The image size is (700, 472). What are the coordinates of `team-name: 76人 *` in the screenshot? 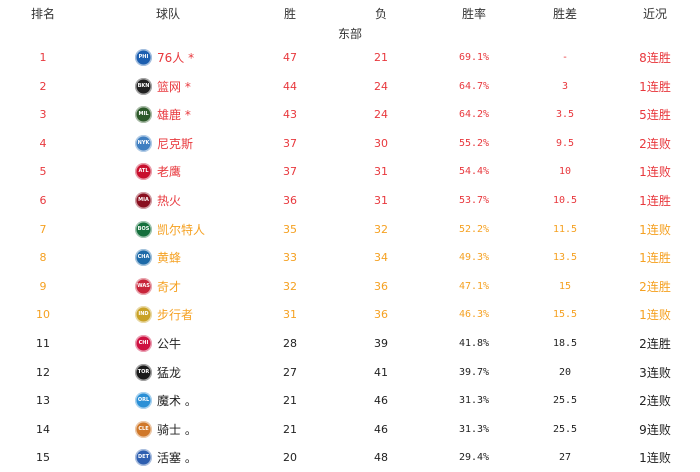 It's located at (176, 58).